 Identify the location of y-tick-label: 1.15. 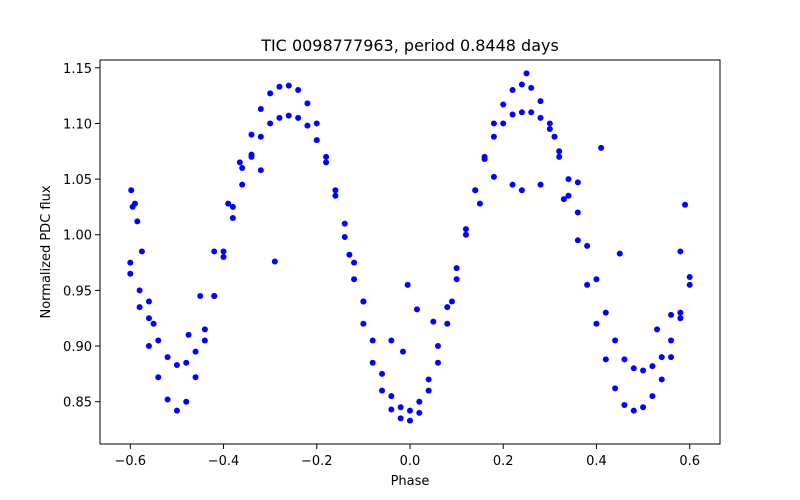
(77, 69).